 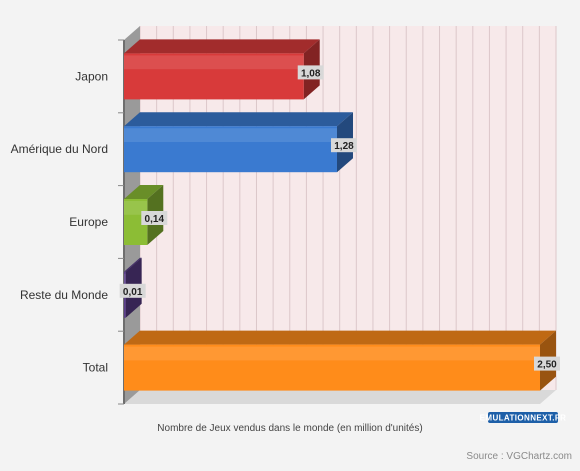 I want to click on value-label: 1,28, so click(x=344, y=146).